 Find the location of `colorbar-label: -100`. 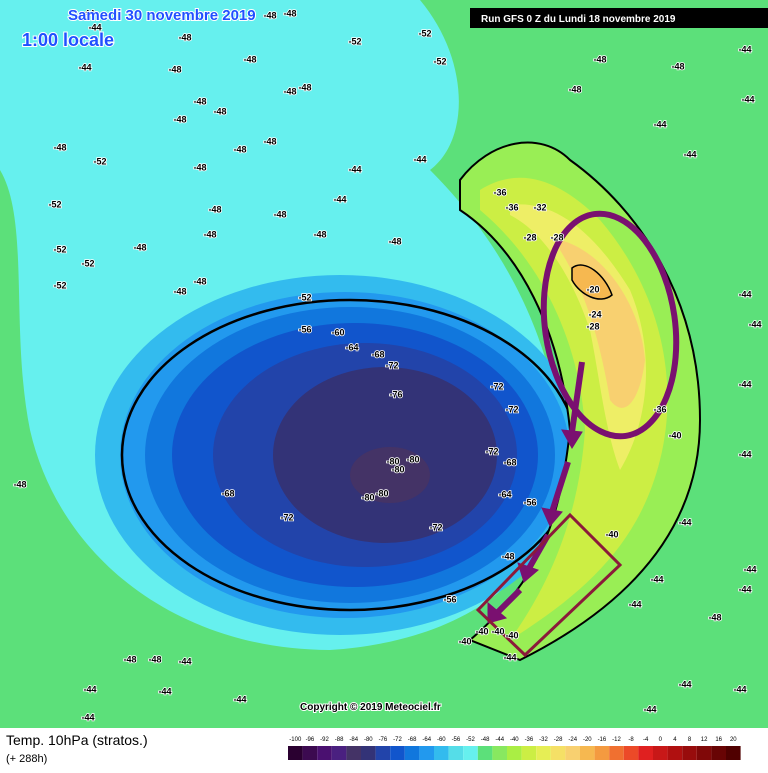

colorbar-label: -100 is located at coordinates (295, 740).